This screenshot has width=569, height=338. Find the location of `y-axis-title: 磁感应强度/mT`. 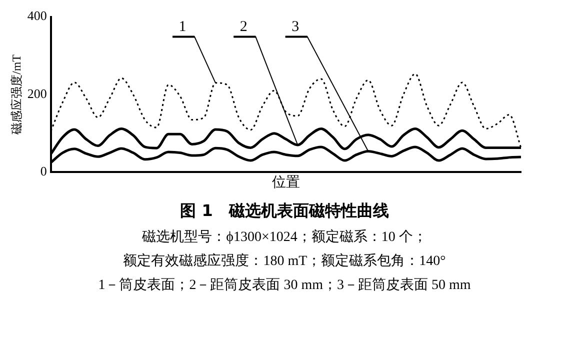

y-axis-title: 磁感应强度/mT is located at coordinates (16, 95).